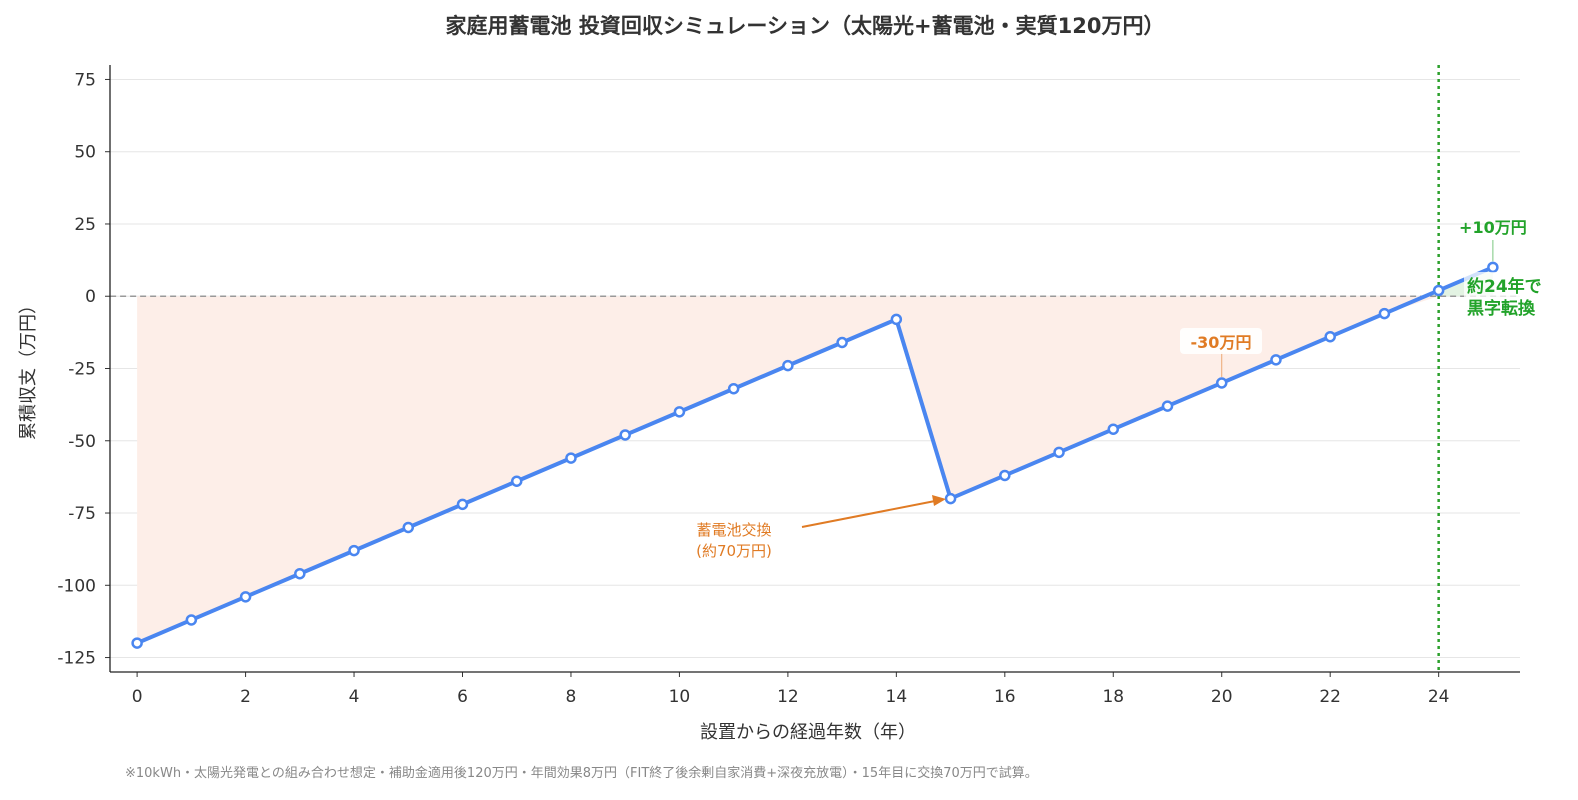 The image size is (1578, 800). I want to click on y-tick-label: -25, so click(82, 370).